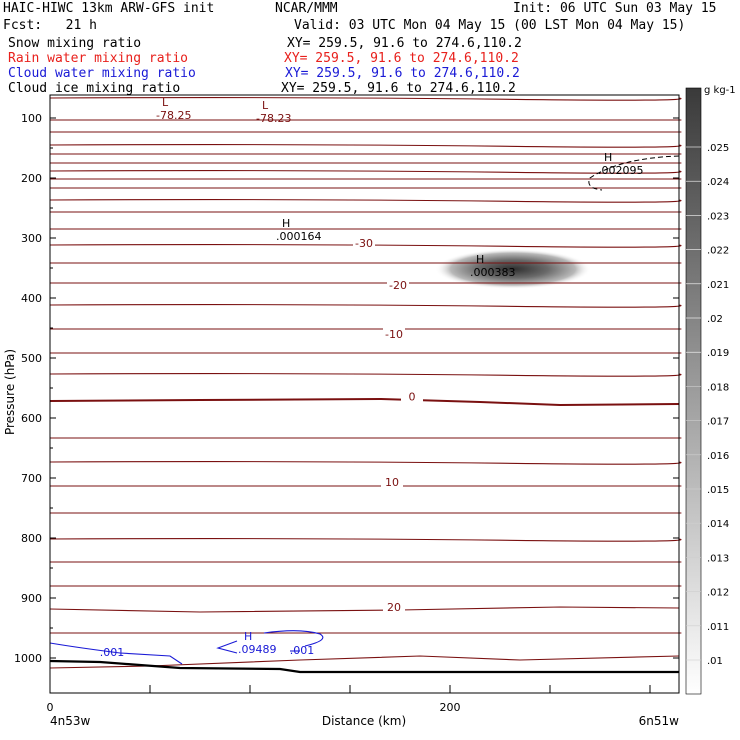 This screenshot has width=740, height=740. I want to click on colorbar-tick-label: .019, so click(718, 353).